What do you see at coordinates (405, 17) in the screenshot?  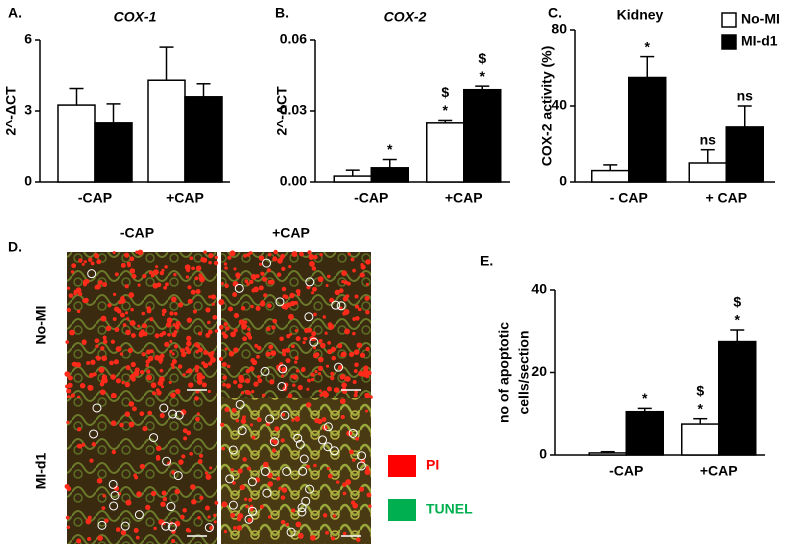 I see `chart-title: COX-2` at bounding box center [405, 17].